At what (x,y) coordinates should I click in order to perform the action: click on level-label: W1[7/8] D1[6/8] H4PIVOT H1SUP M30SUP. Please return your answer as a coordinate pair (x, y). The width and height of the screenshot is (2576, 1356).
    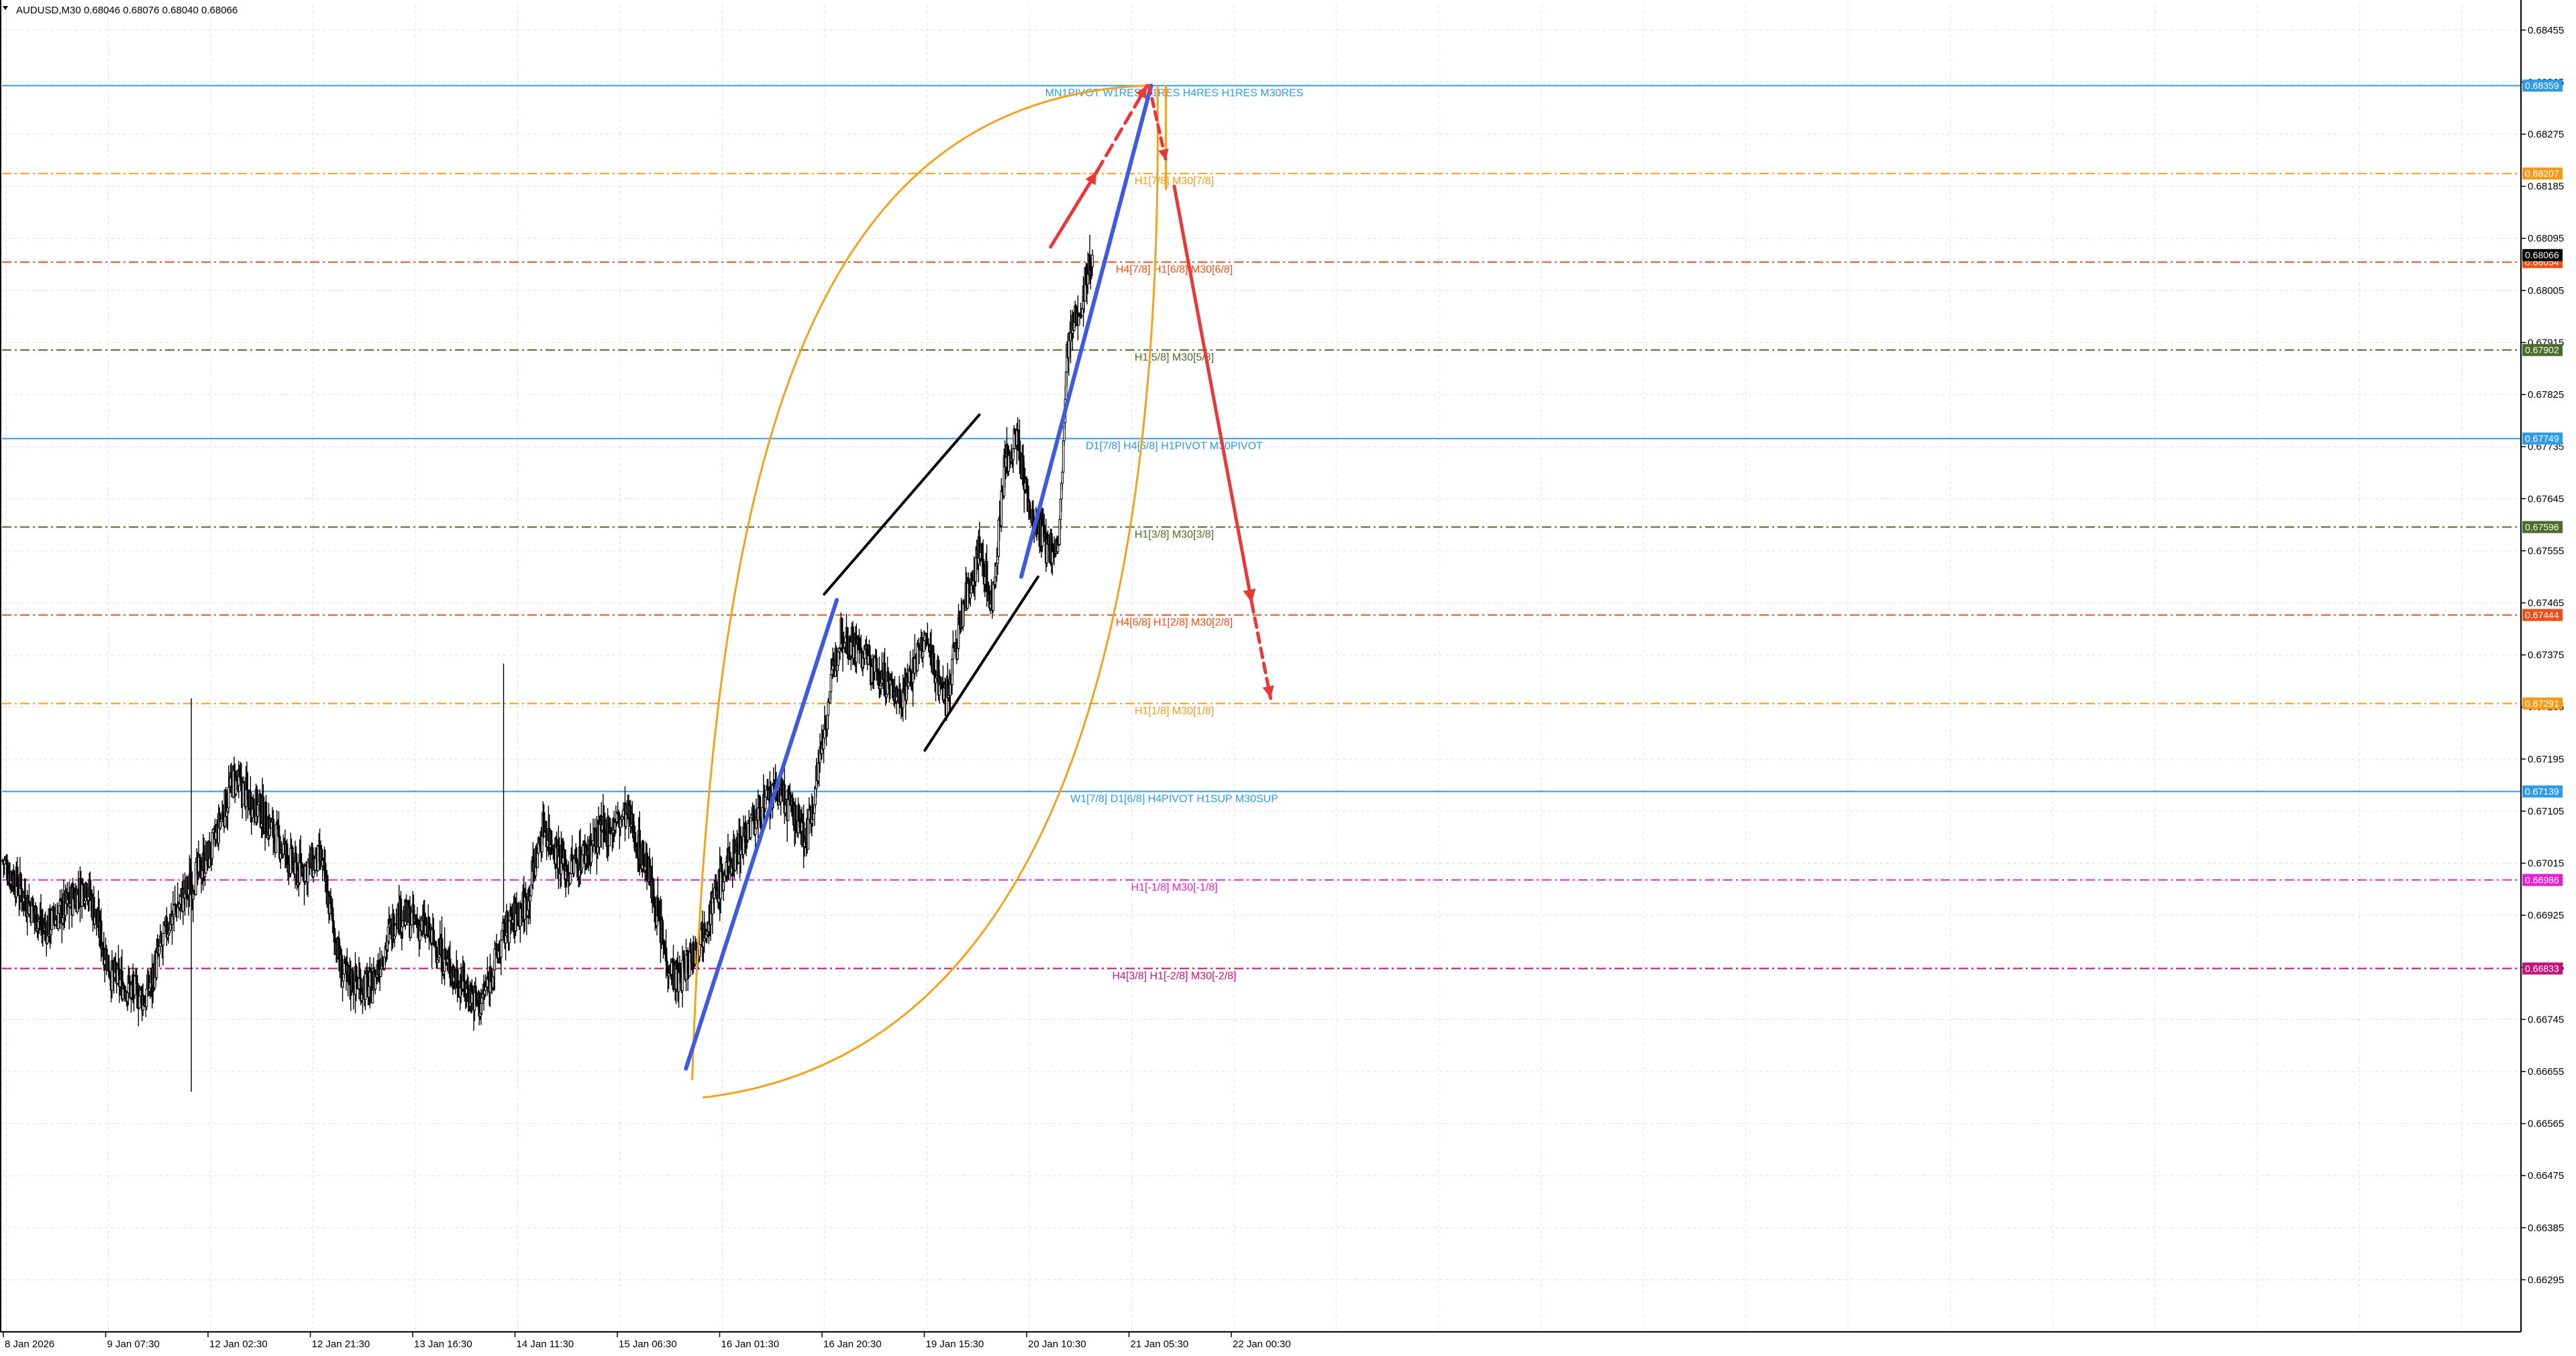
    Looking at the image, I should click on (1174, 799).